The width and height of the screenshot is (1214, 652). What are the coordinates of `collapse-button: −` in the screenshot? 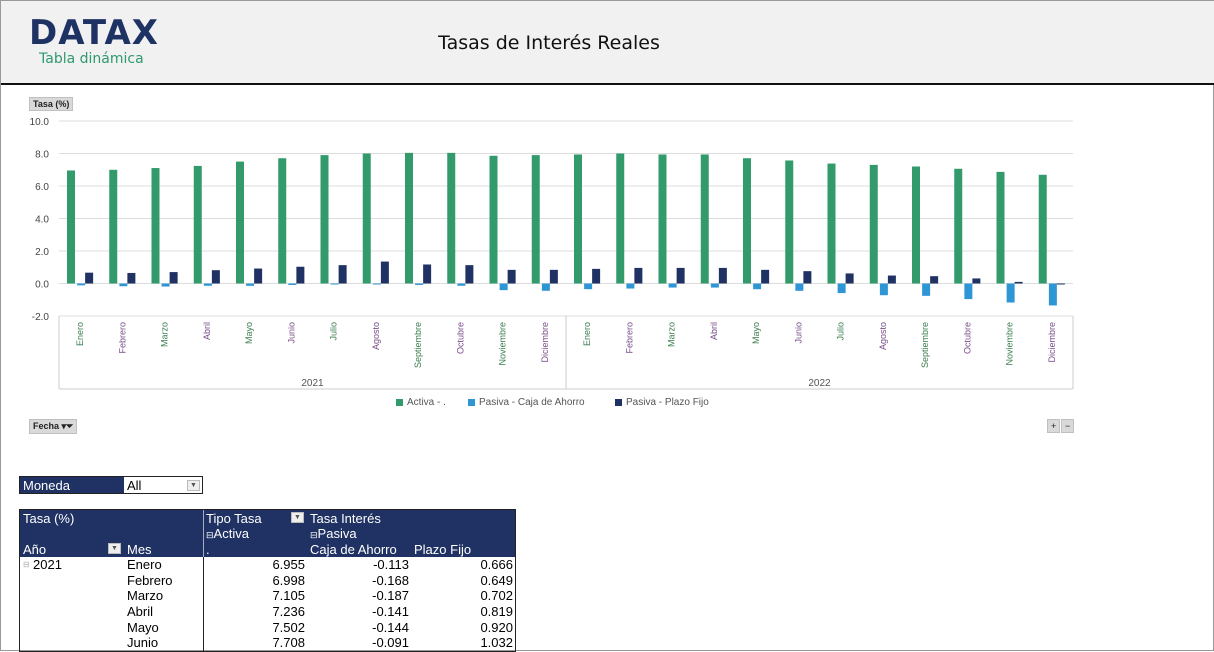 It's located at (1068, 426).